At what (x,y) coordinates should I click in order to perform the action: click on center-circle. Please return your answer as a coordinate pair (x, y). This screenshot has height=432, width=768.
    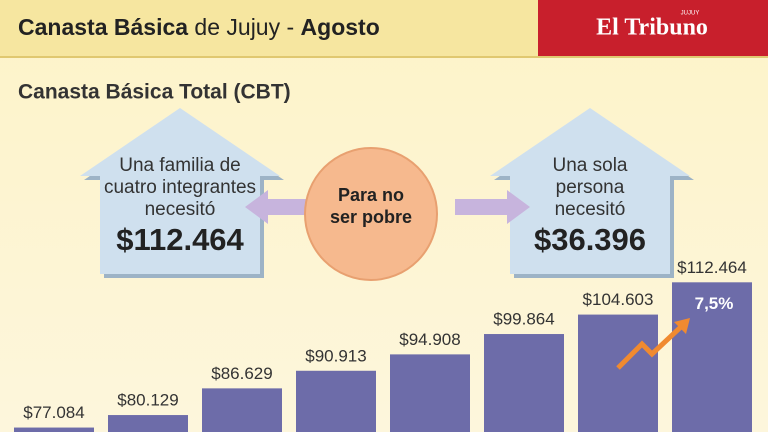
    Looking at the image, I should click on (371, 214).